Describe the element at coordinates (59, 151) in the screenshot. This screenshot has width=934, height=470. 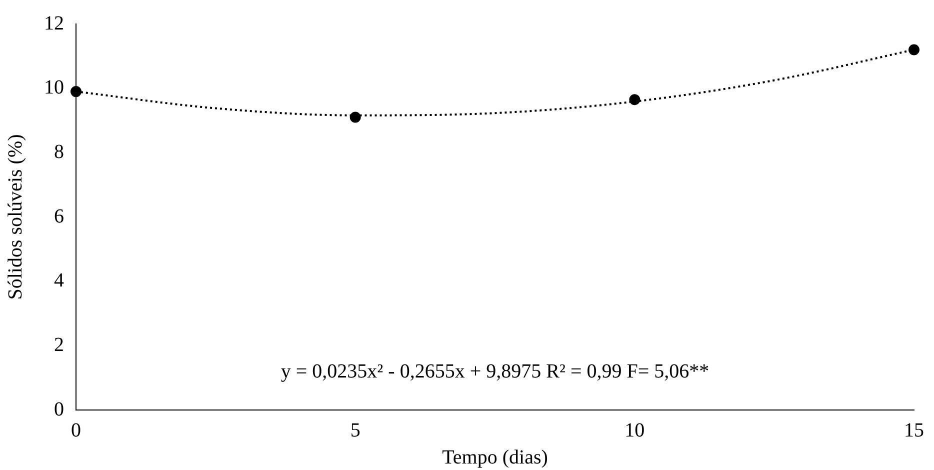
I see `y-tick-label: 8` at that location.